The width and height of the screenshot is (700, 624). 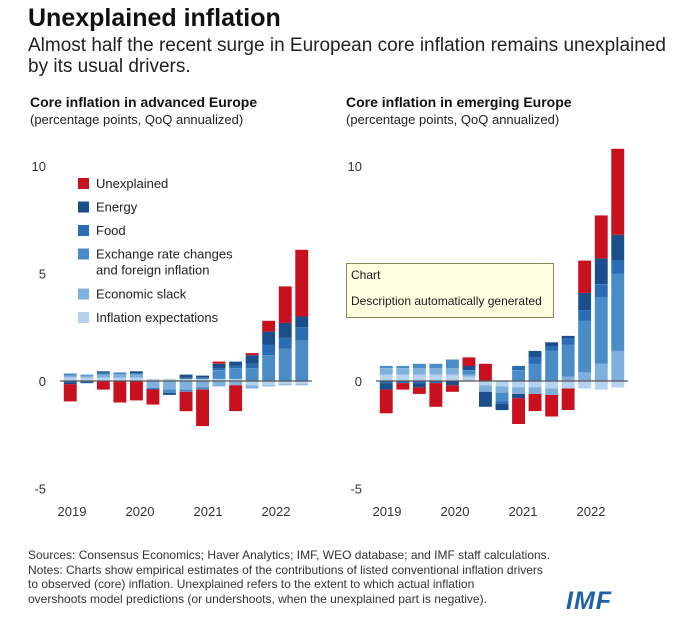 What do you see at coordinates (152, 270) in the screenshot?
I see `legend-label-exchange: and foreign inflation` at bounding box center [152, 270].